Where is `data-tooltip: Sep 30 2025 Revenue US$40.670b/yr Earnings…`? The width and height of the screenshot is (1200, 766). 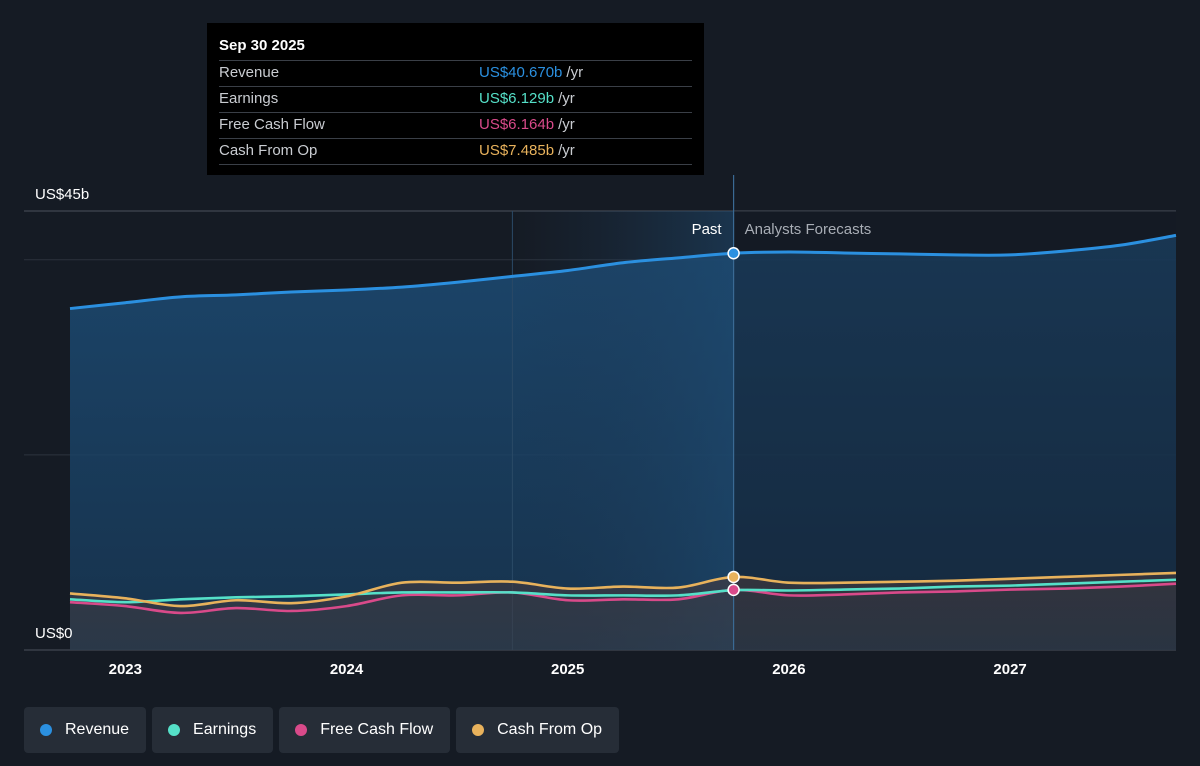 data-tooltip: Sep 30 2025 Revenue US$40.670b/yr Earnings… is located at coordinates (455, 99).